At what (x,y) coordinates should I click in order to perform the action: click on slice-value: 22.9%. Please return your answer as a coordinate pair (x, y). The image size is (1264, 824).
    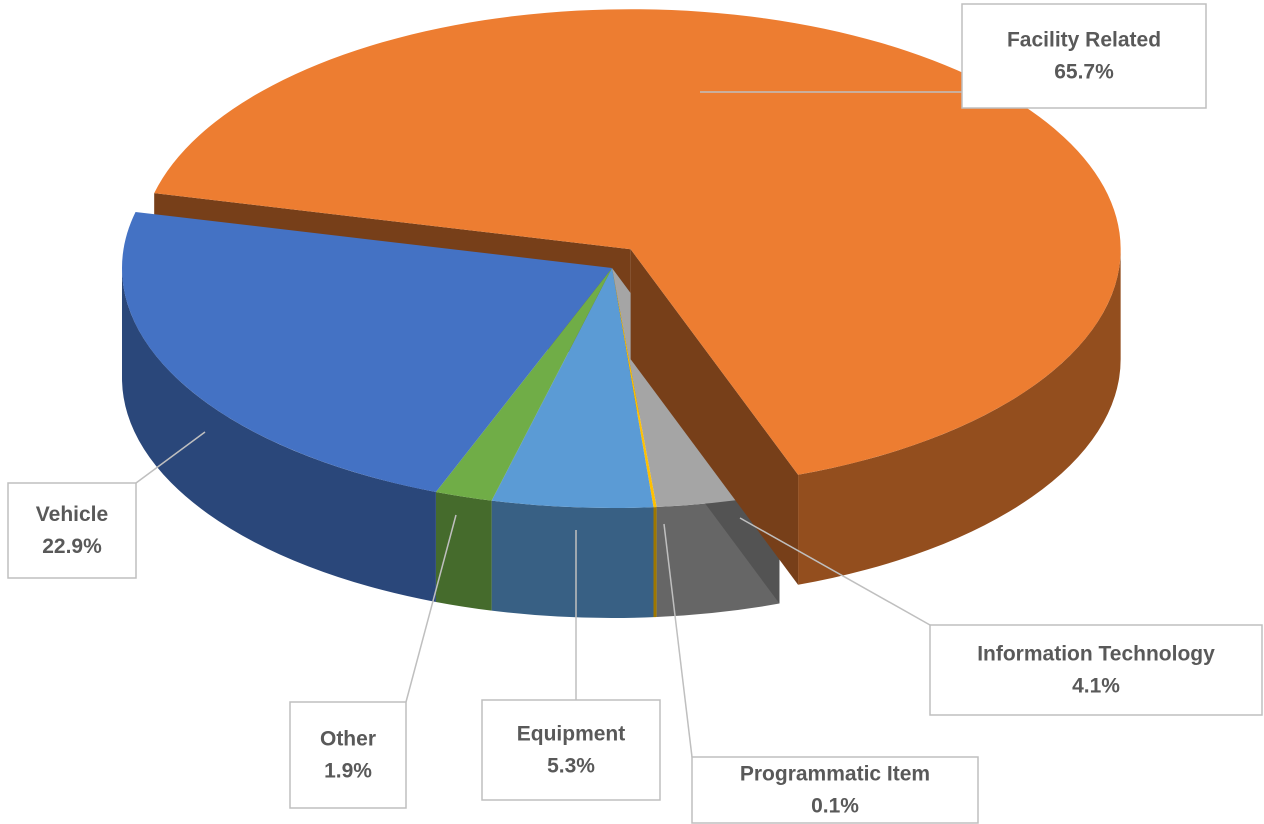
    Looking at the image, I should click on (72, 546).